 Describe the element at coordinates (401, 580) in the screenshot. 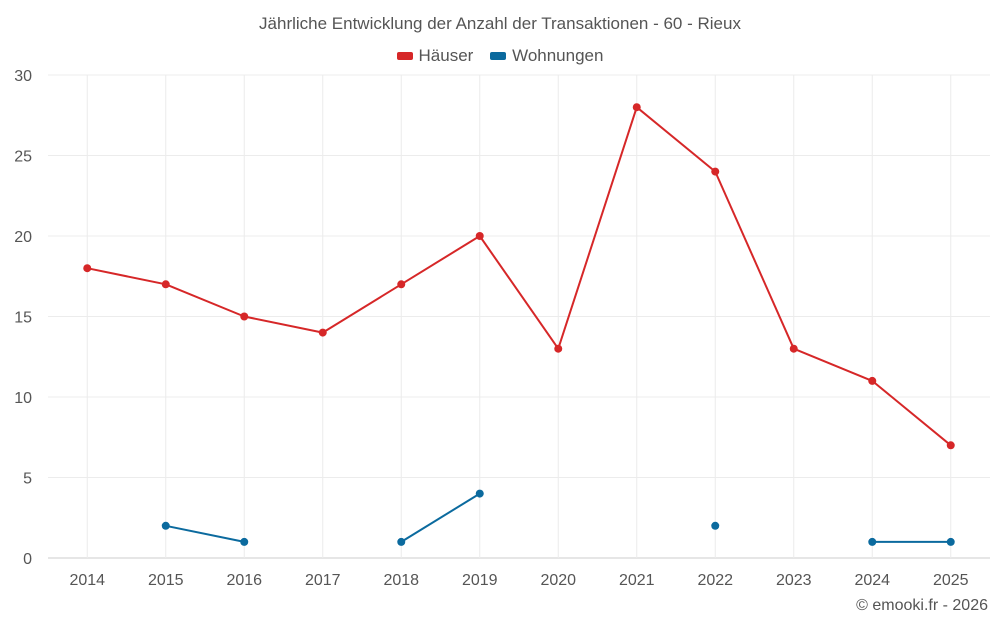

I see `x-tick-label: 2018` at that location.